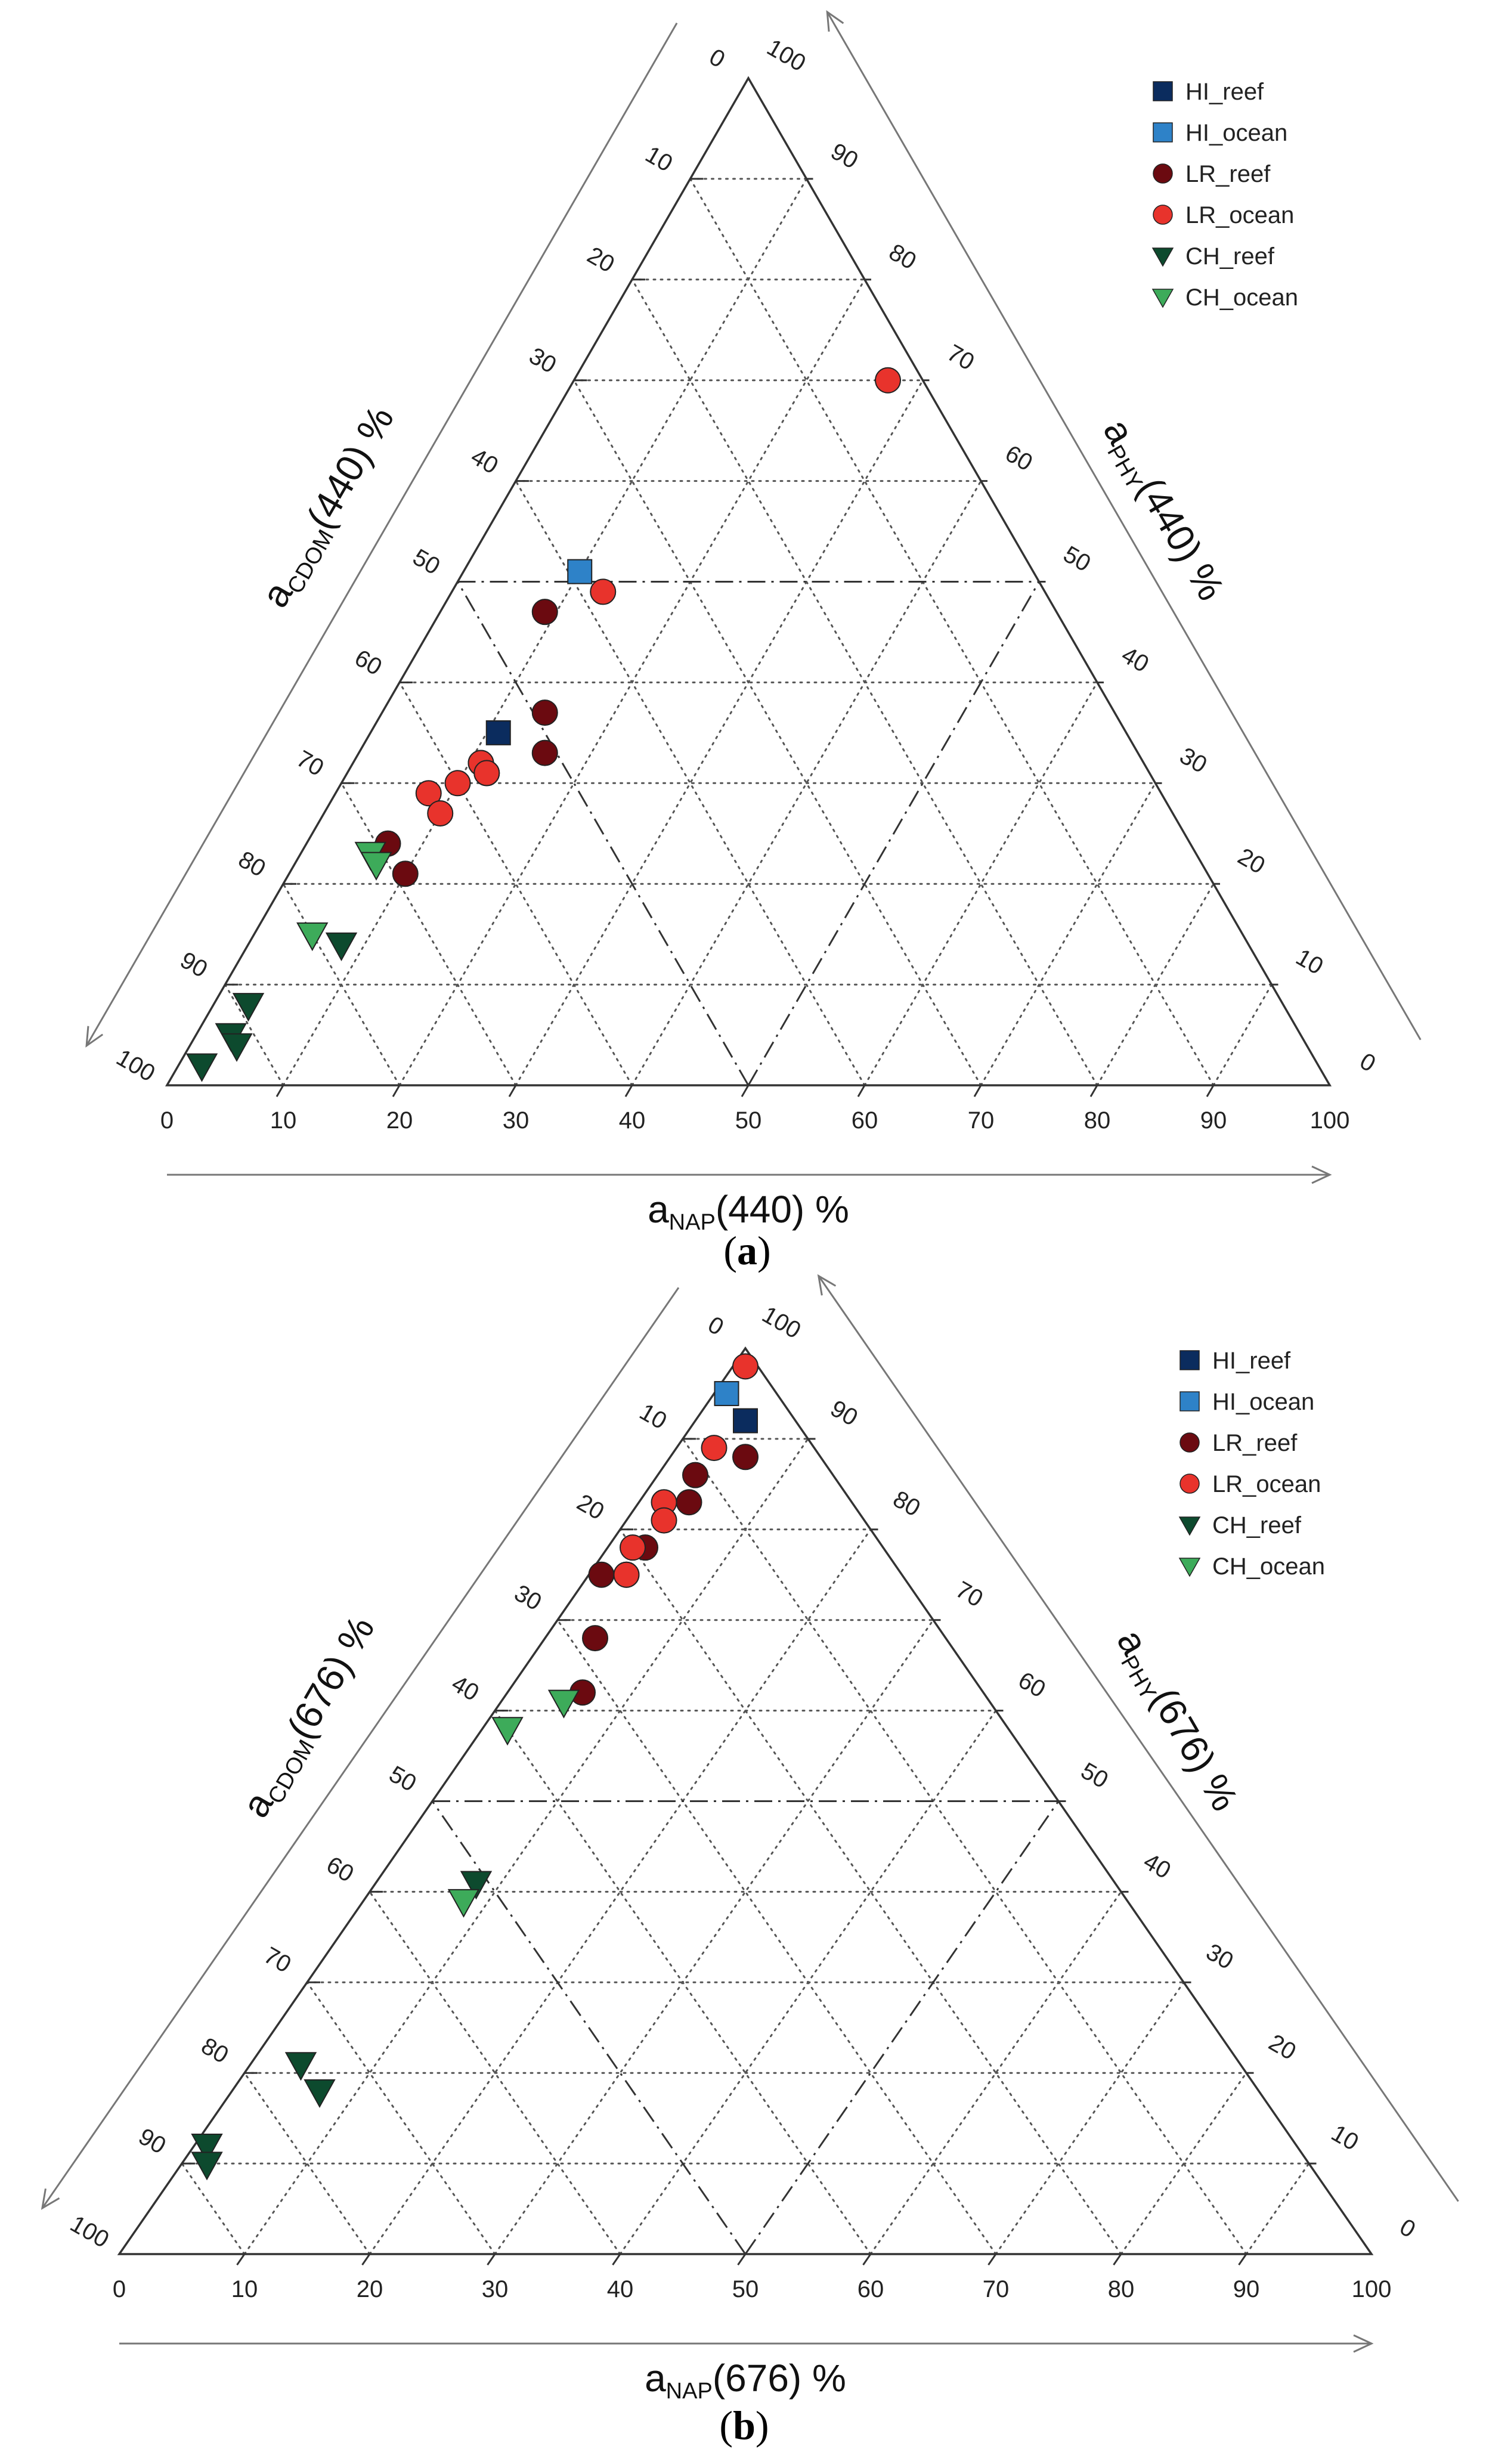 This screenshot has width=1486, height=2464. What do you see at coordinates (244, 2289) in the screenshot?
I see `tick-label-nap: 10` at bounding box center [244, 2289].